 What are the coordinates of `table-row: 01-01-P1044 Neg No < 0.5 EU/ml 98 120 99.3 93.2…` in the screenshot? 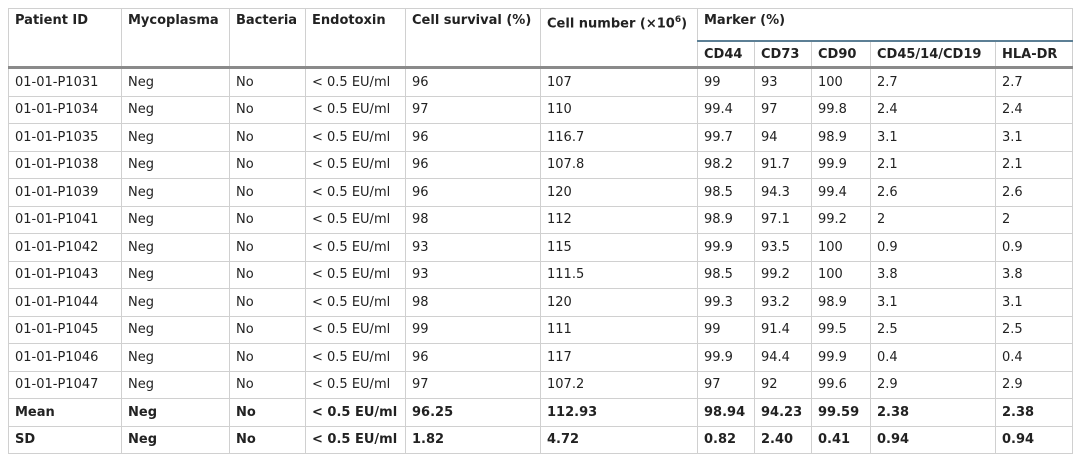 It's located at (541, 302).